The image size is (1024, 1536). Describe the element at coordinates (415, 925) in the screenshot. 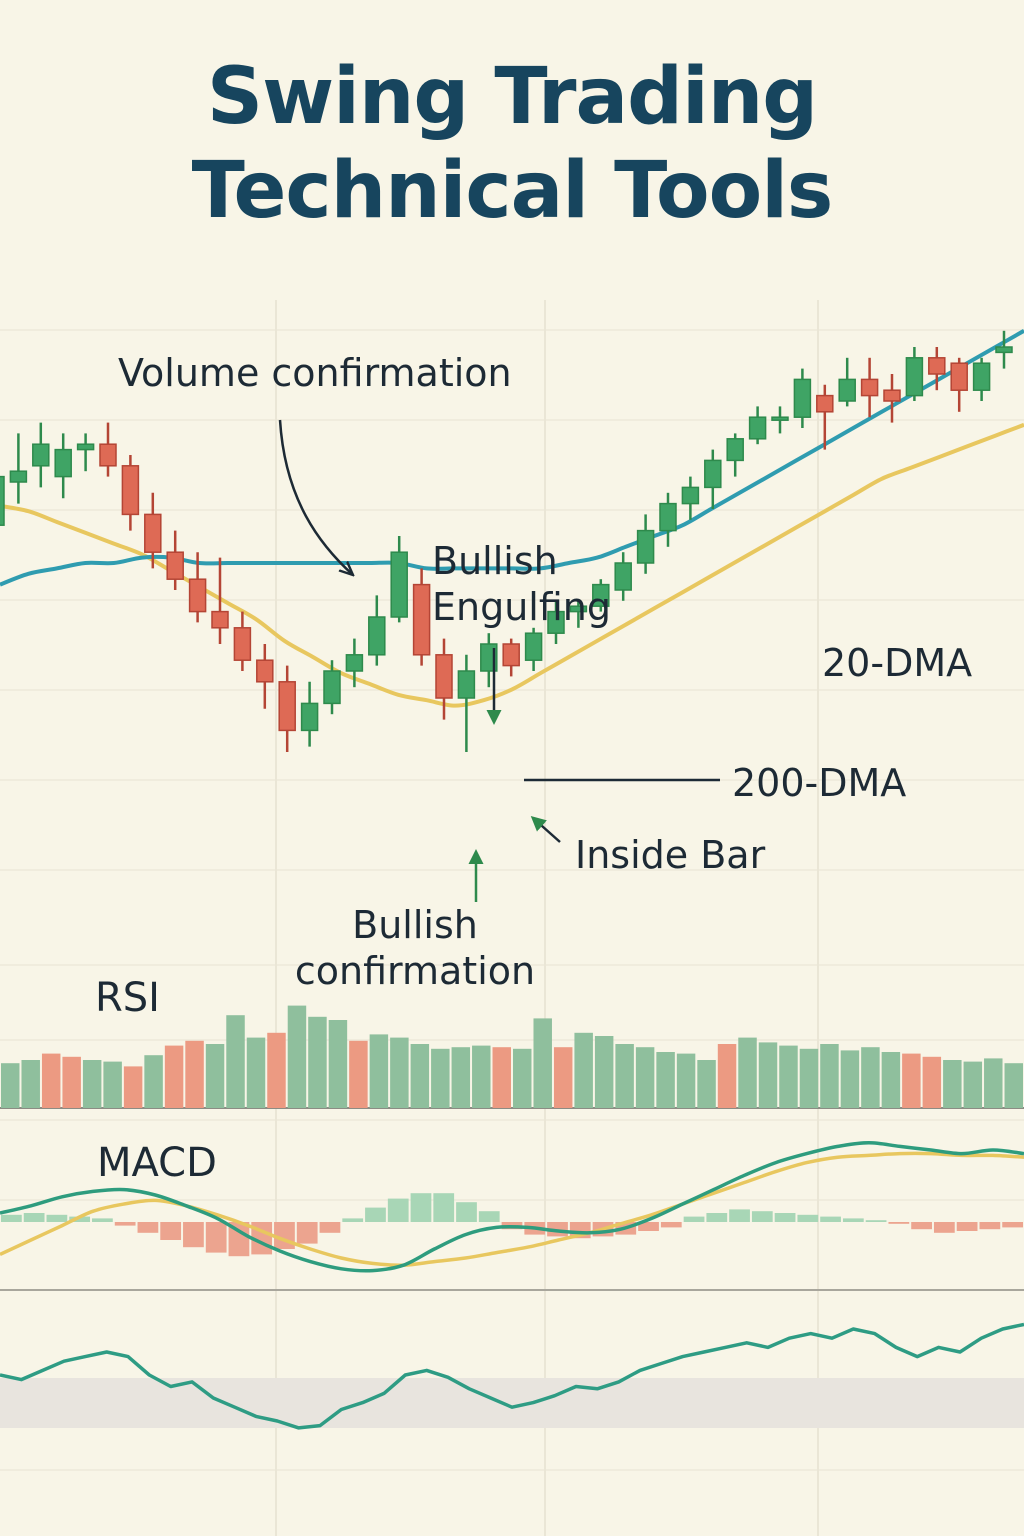

I see `bullish-confirmation-line-1: Bullish` at that location.